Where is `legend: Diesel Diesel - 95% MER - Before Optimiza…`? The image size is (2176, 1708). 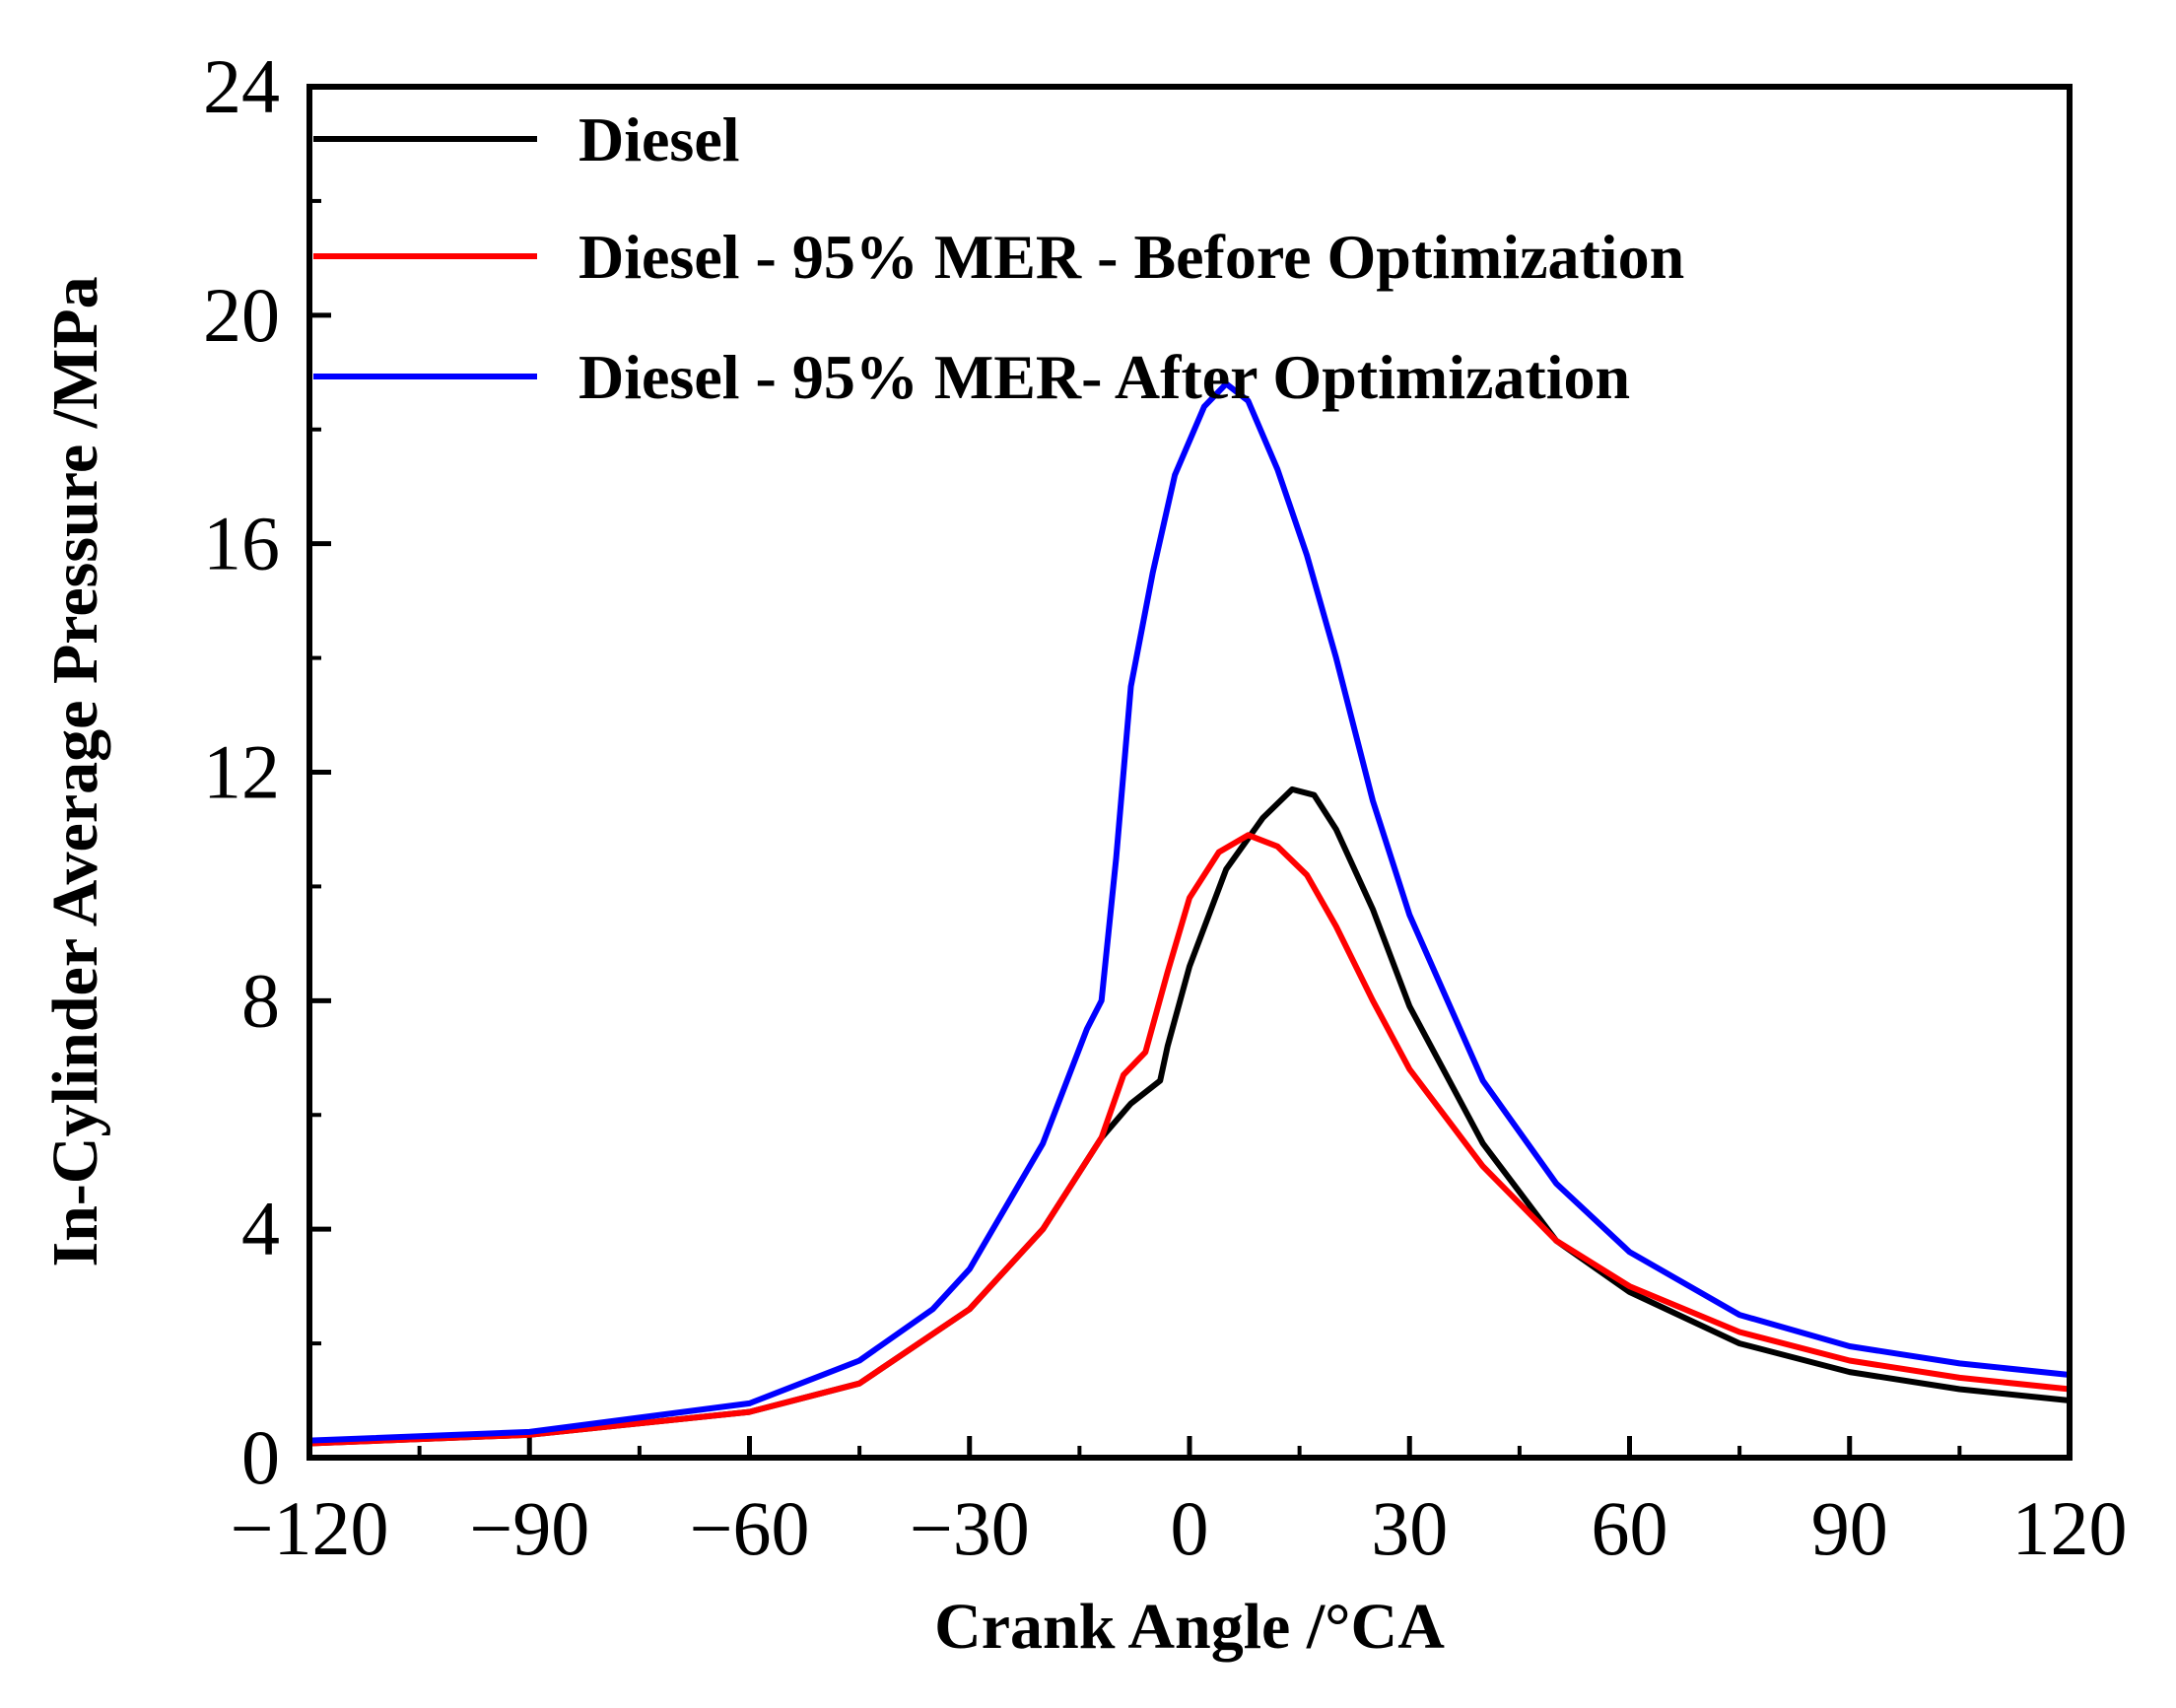 legend: Diesel Diesel - 95% MER - Before Optimiza… is located at coordinates (998, 258).